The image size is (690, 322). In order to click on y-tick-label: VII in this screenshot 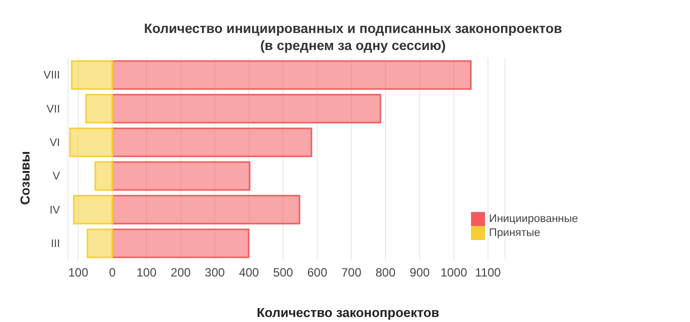, I will do `click(53, 109)`.